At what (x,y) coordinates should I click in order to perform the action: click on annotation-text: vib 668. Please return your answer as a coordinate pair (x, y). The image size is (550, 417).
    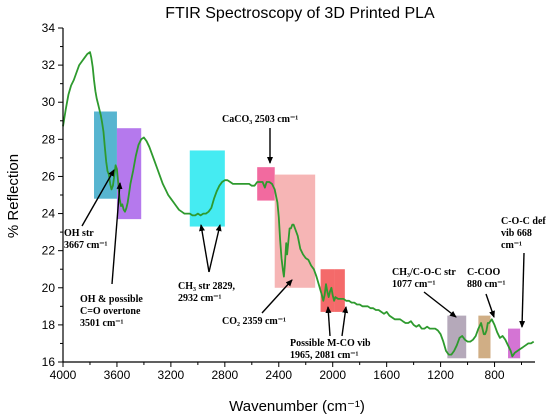
    Looking at the image, I should click on (516, 233).